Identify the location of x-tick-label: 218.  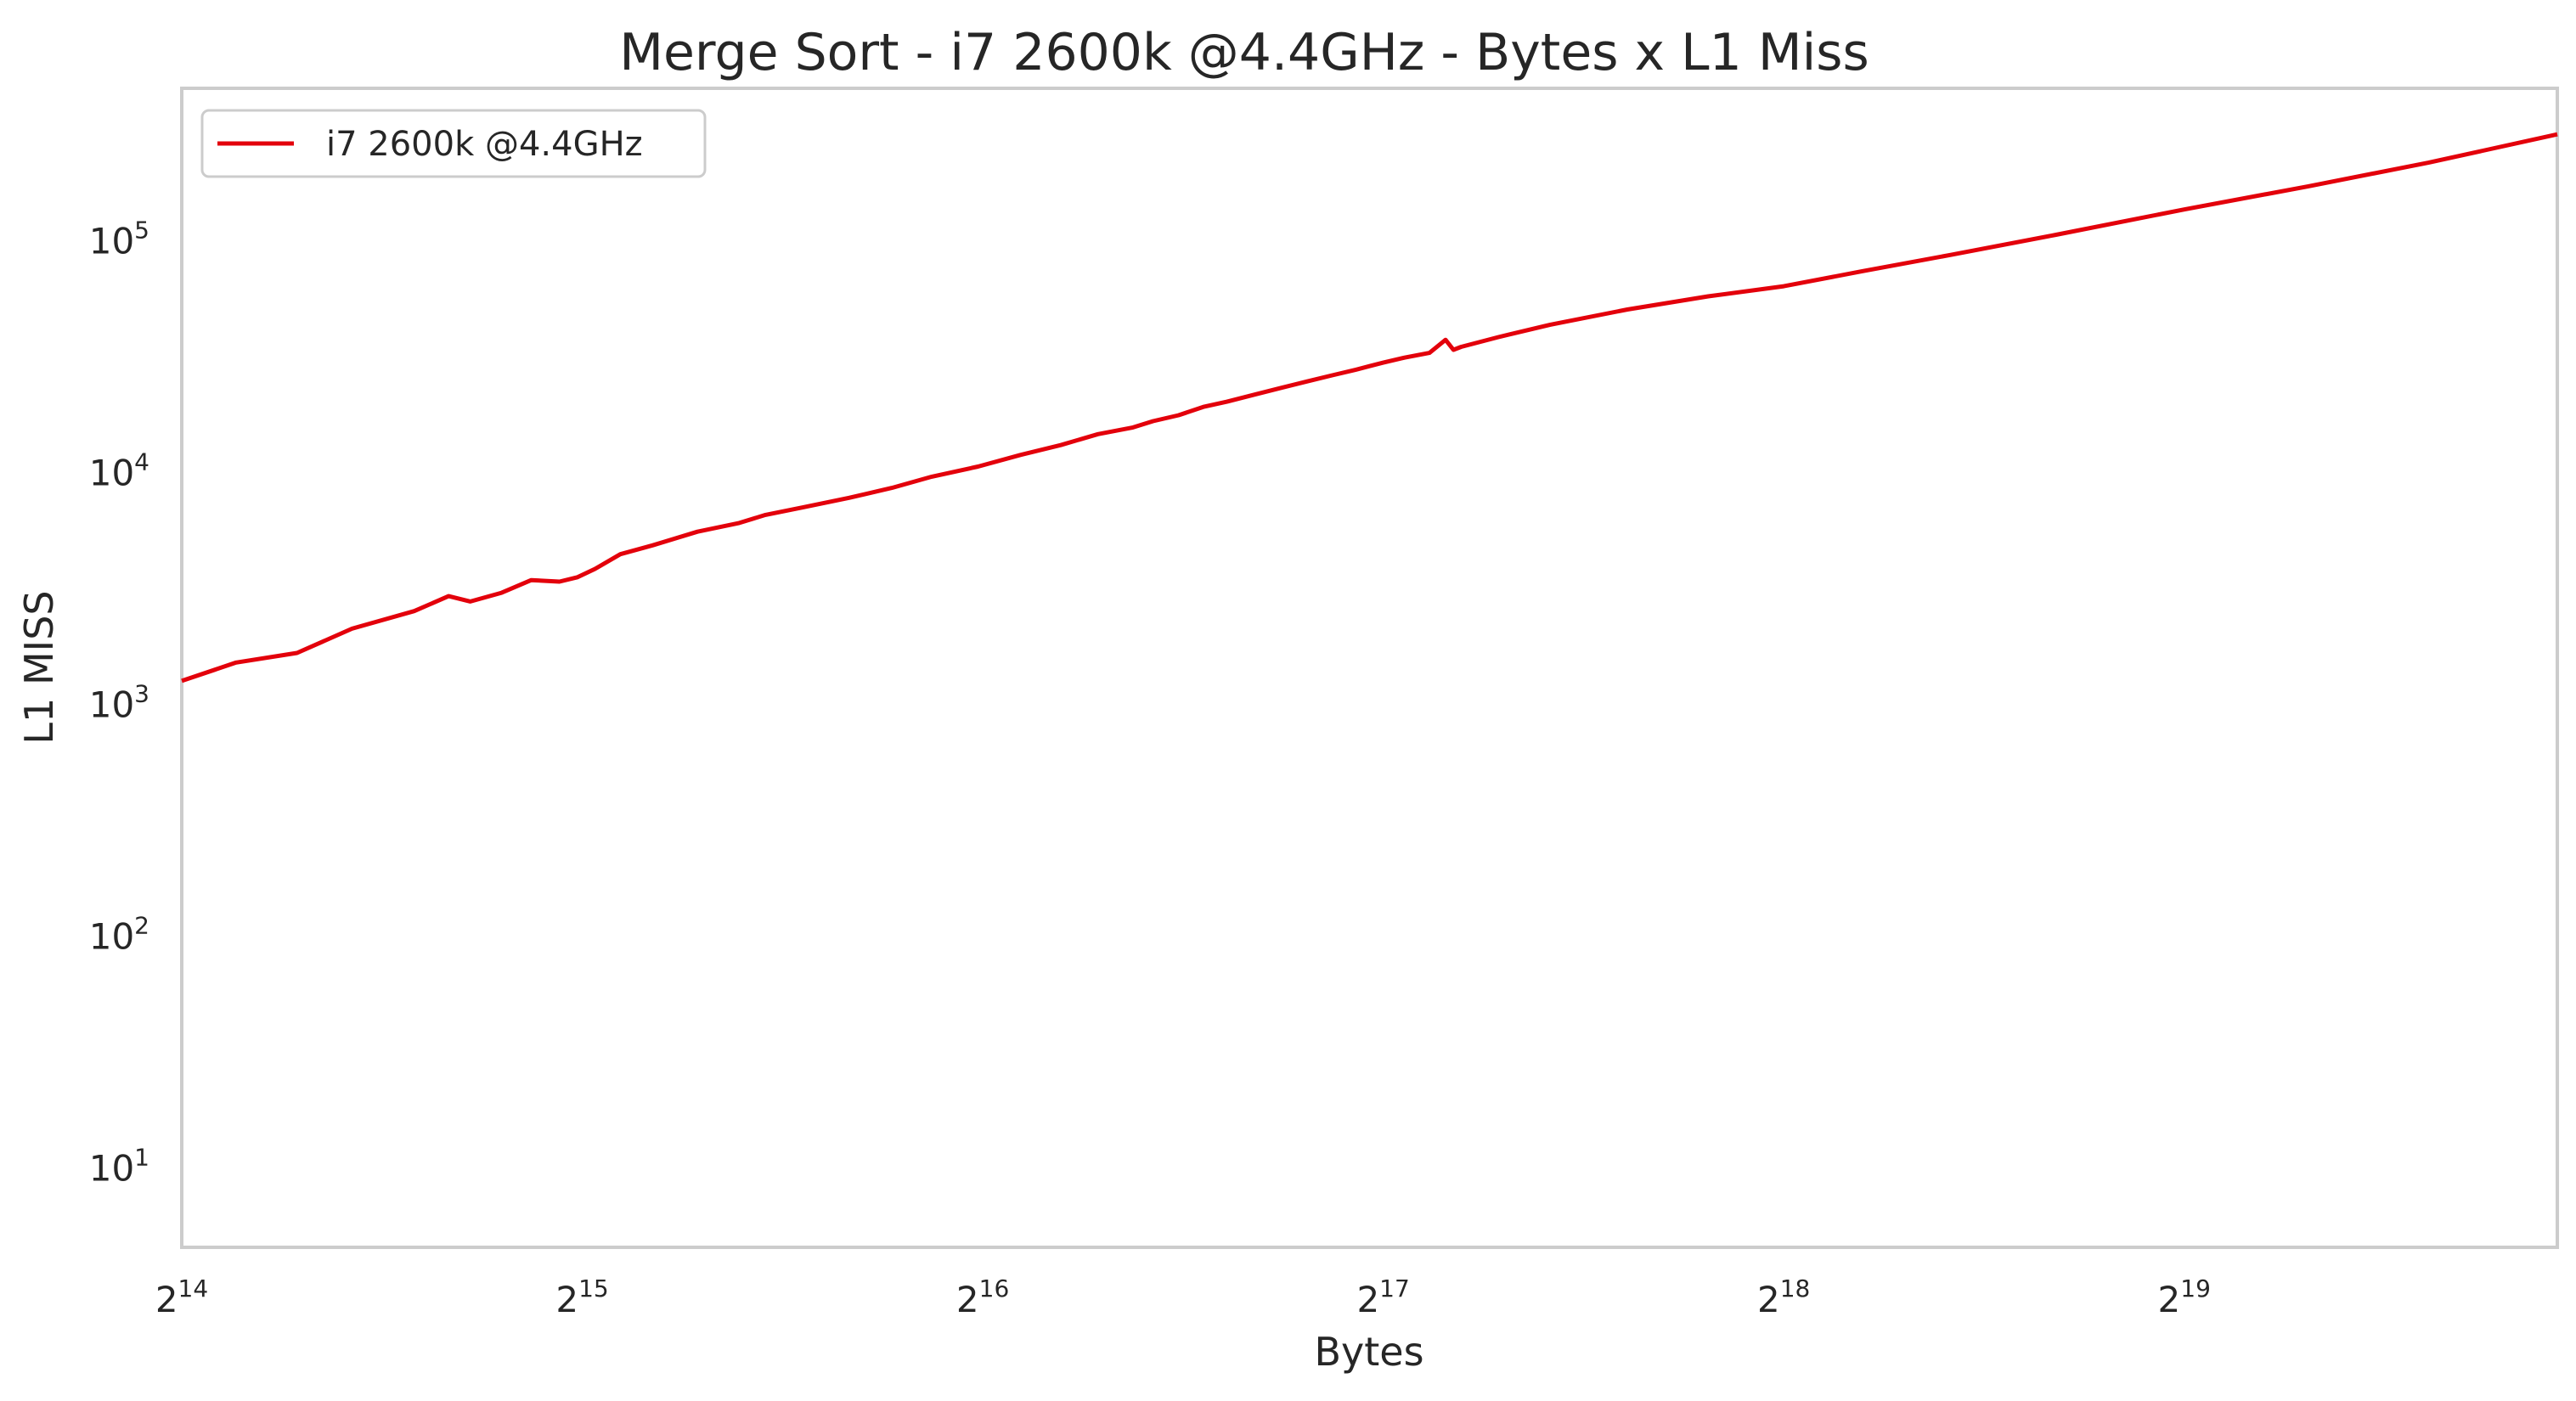
(1783, 1297).